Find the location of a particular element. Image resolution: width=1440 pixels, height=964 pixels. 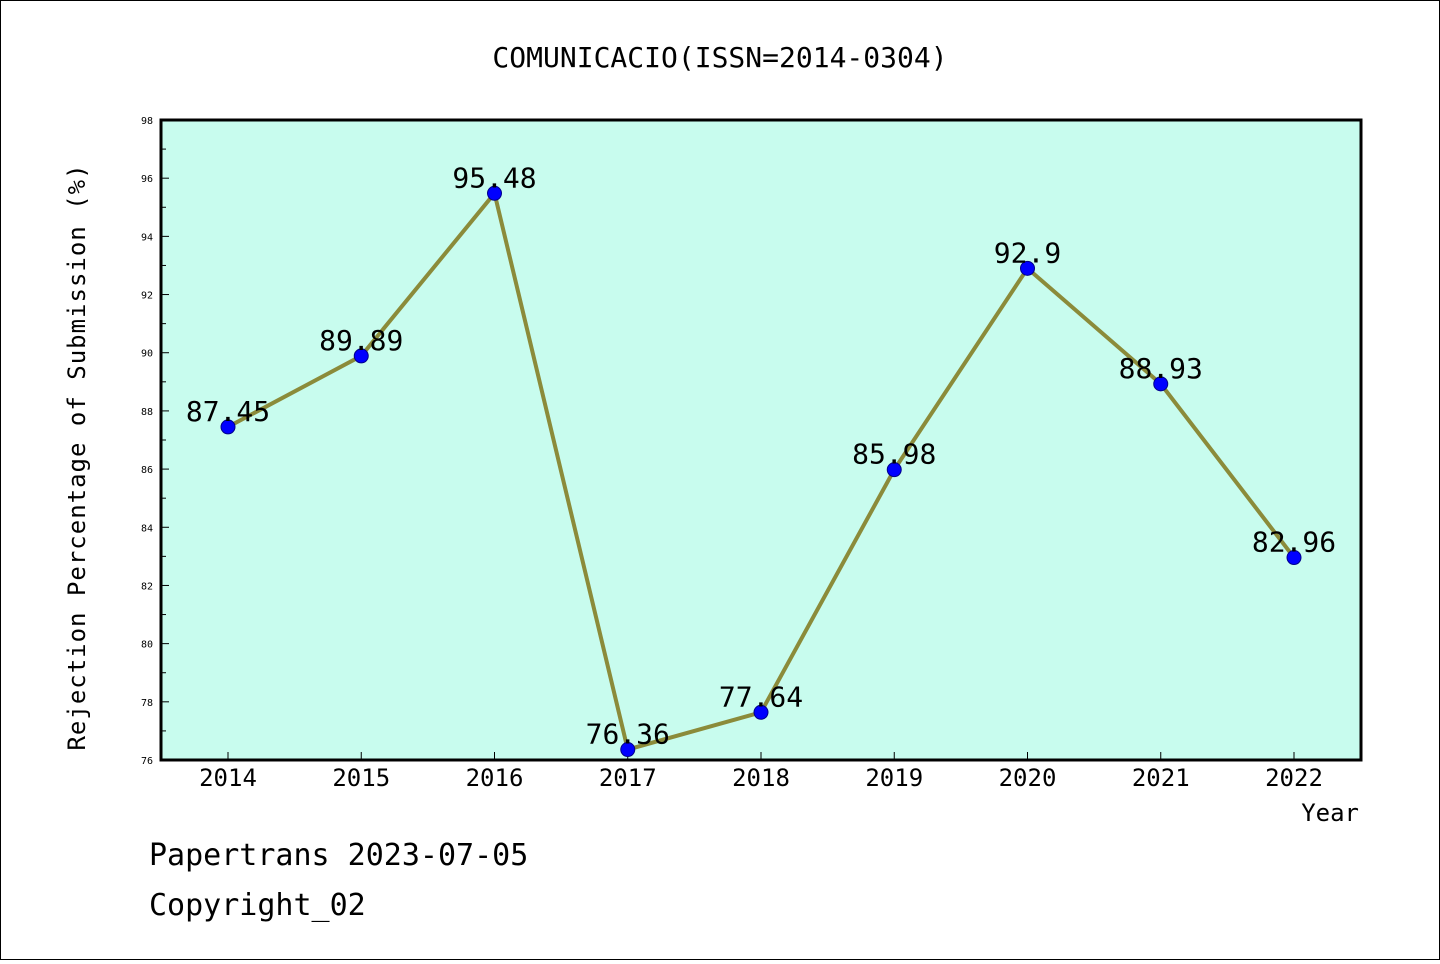

y-axis-label: Rejection Percentage of Submission (%) is located at coordinates (77, 456).